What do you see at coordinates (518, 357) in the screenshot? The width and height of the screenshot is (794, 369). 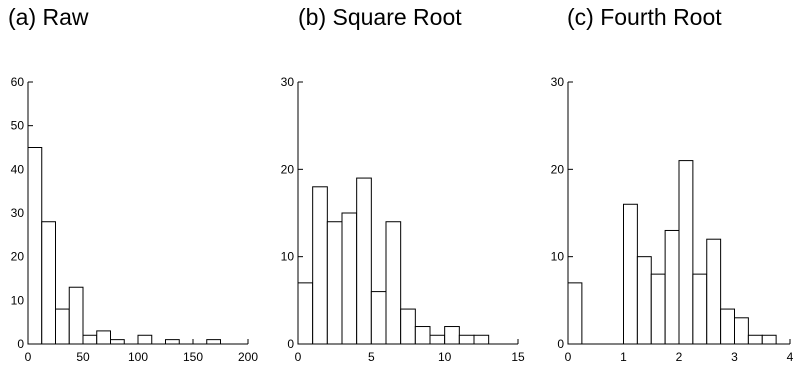 I see `x-tick-label: 15` at bounding box center [518, 357].